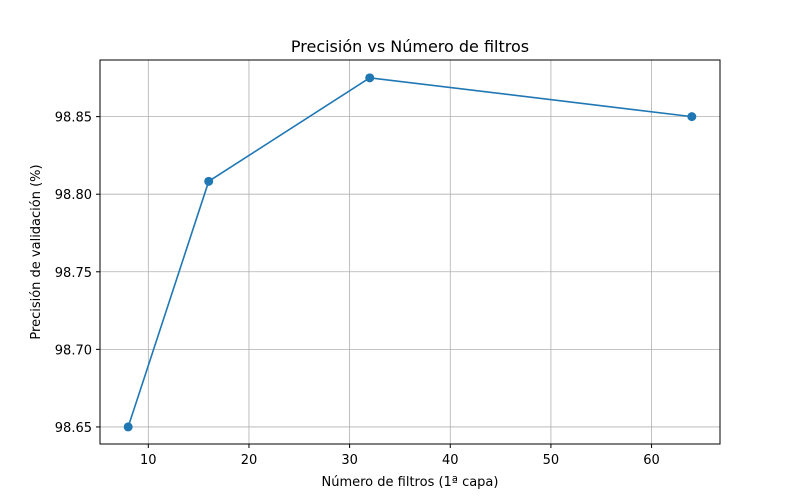  What do you see at coordinates (73, 428) in the screenshot?
I see `y-tick-label: 98.65` at bounding box center [73, 428].